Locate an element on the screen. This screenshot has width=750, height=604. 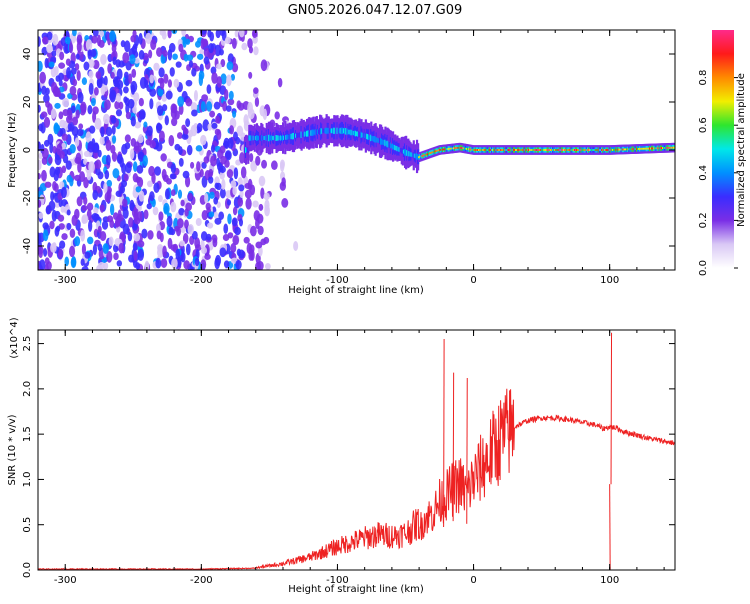
colorbar-tick-label: 0.4 is located at coordinates (703, 173).